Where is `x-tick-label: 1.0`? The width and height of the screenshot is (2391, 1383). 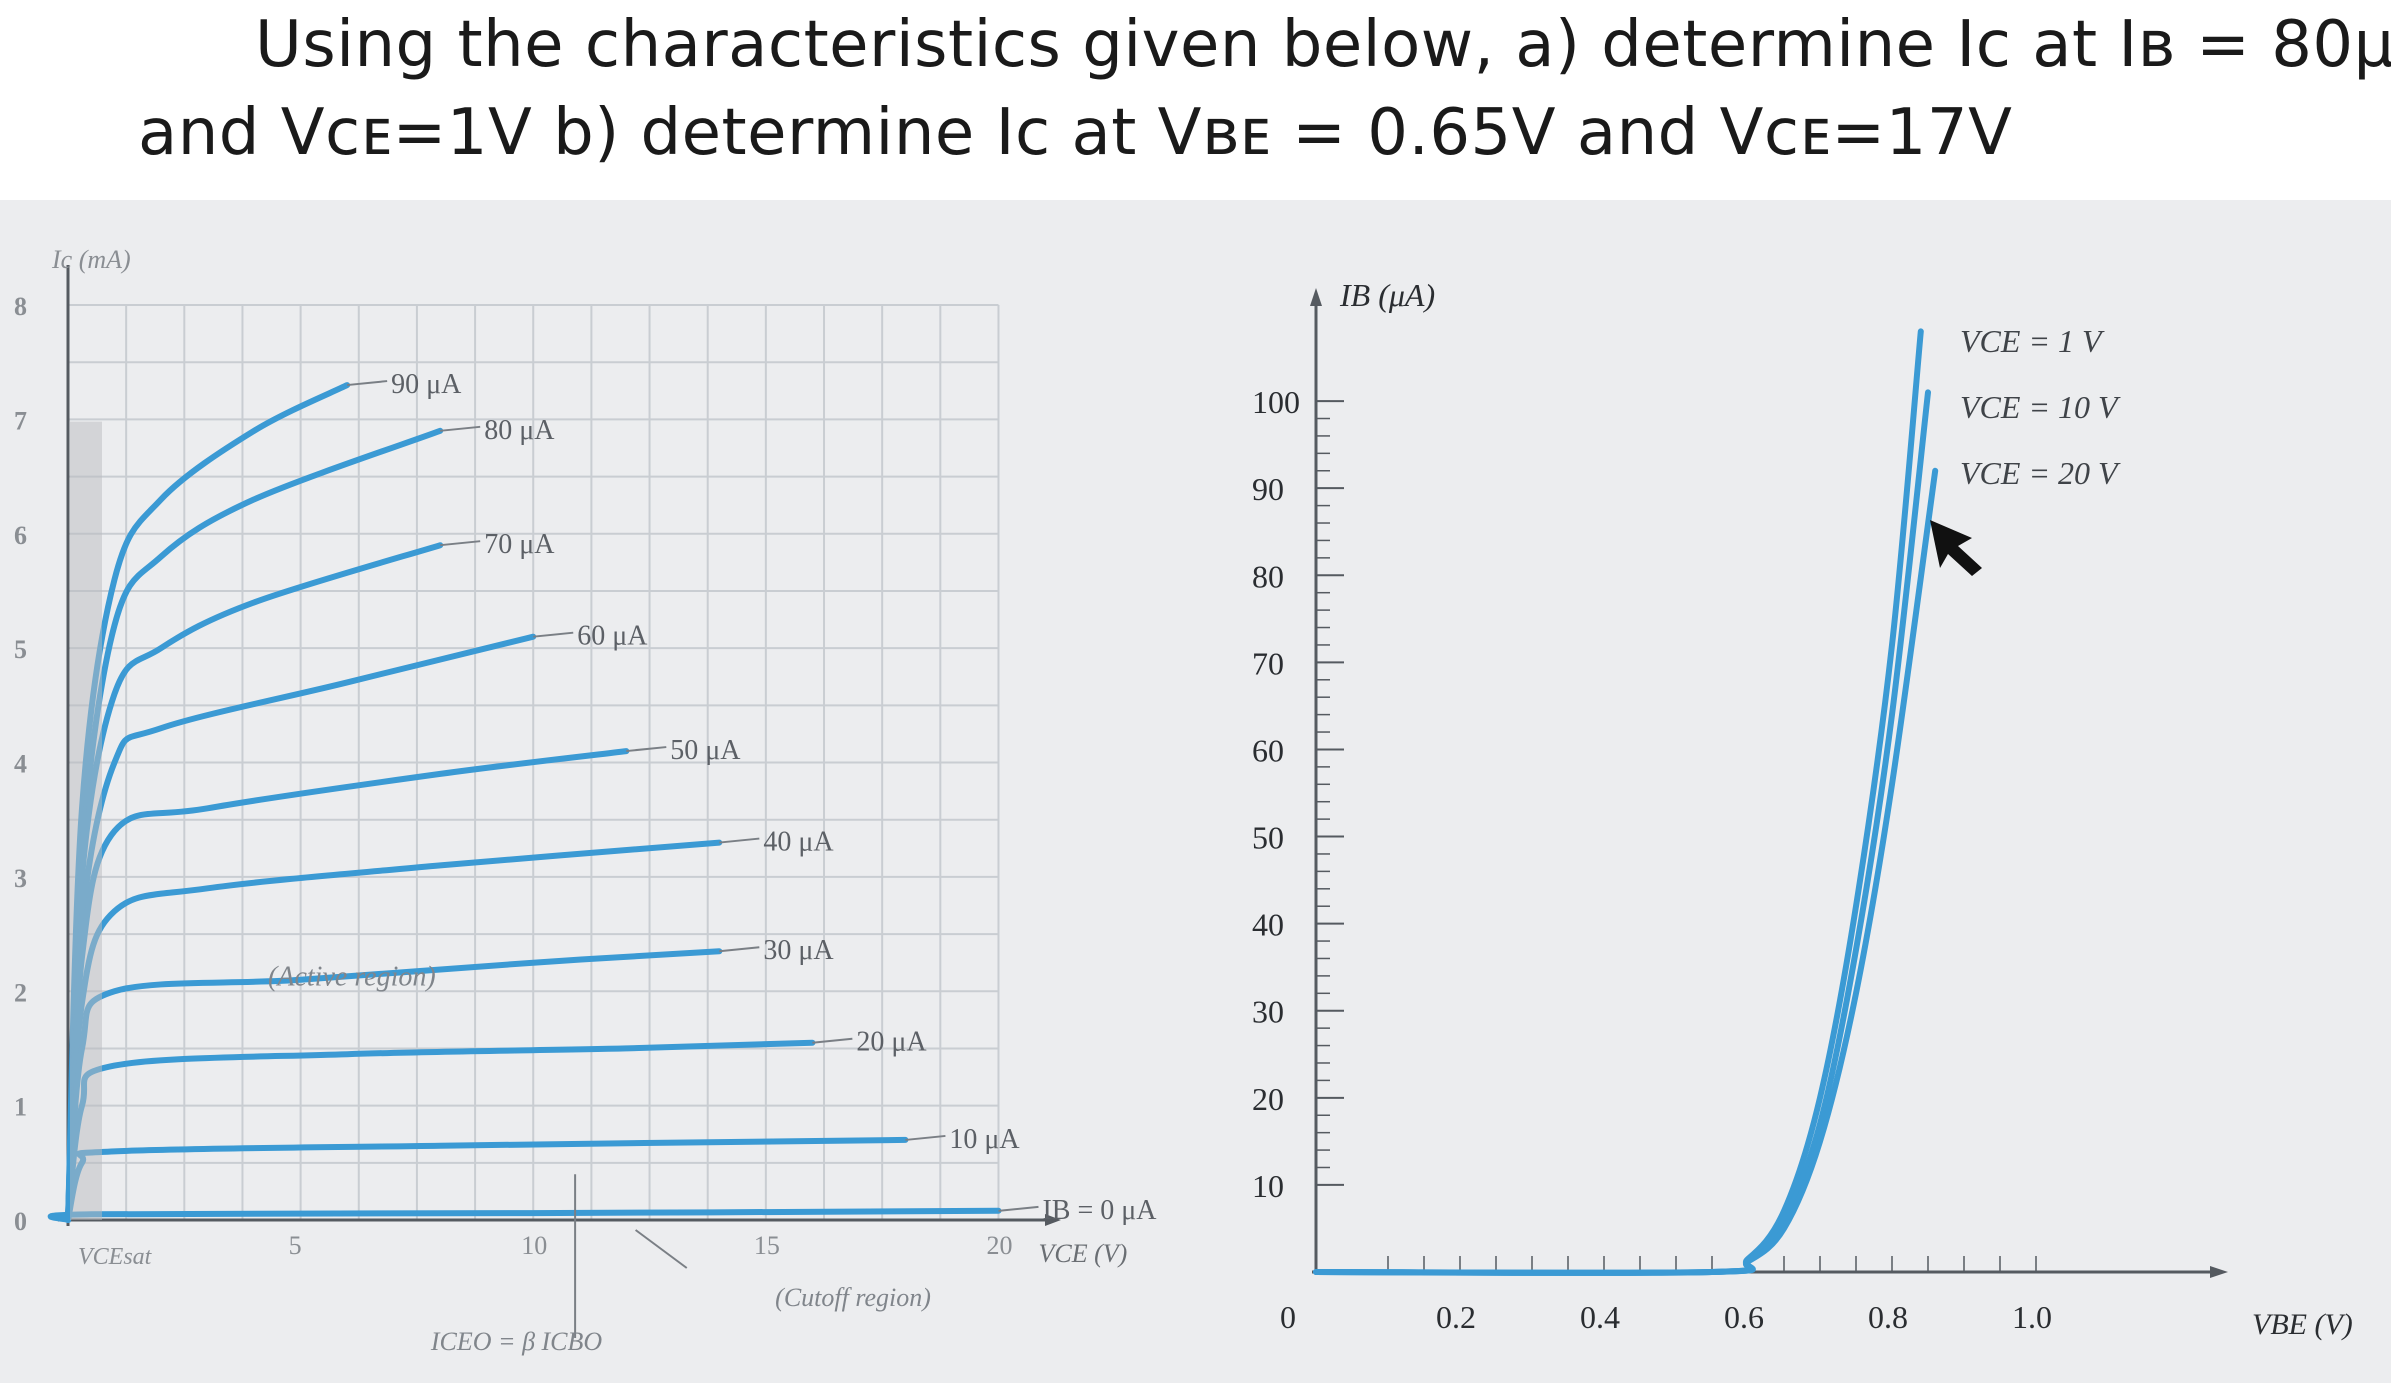 x-tick-label: 1.0 is located at coordinates (2032, 1317).